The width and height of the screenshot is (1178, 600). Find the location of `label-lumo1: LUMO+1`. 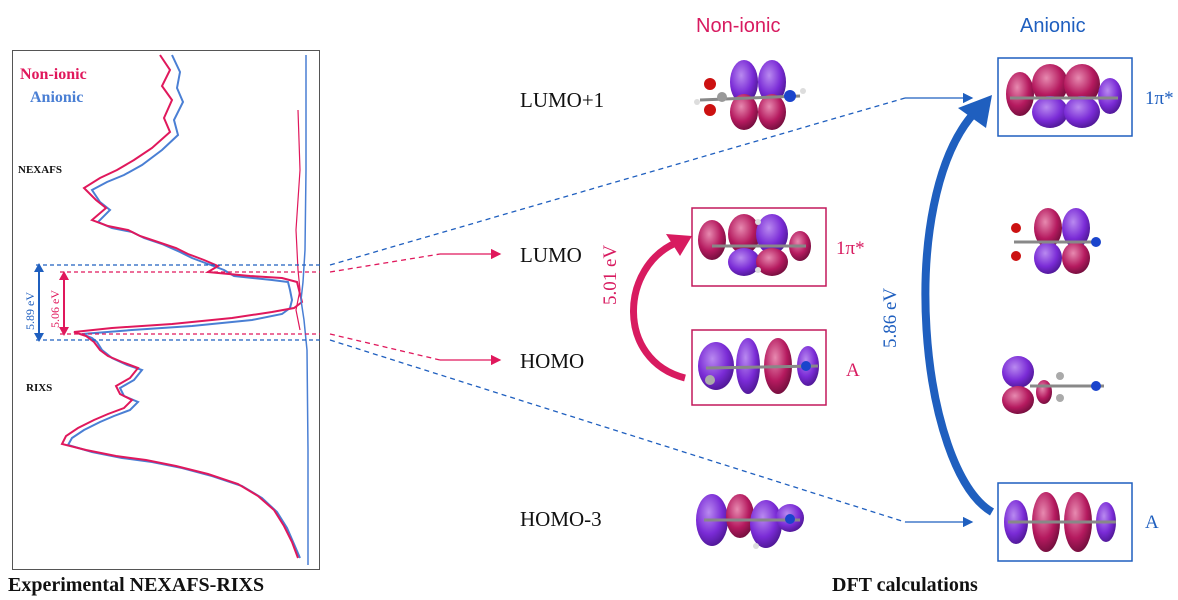

label-lumo1: LUMO+1 is located at coordinates (562, 100).